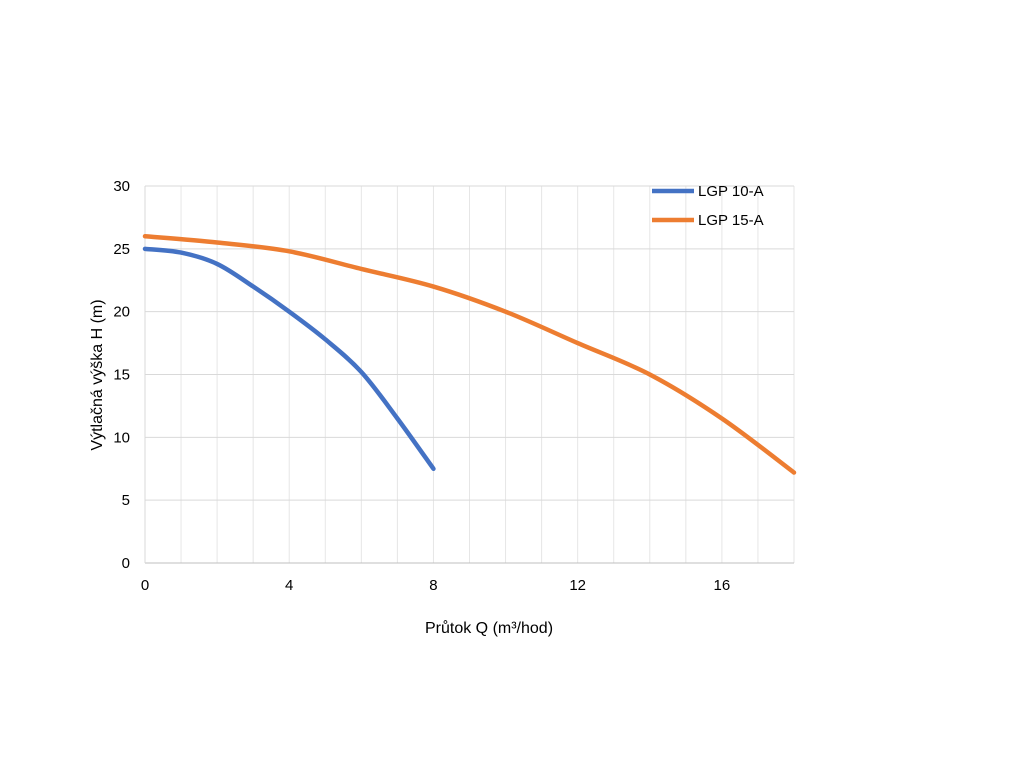 The image size is (1024, 768). Describe the element at coordinates (722, 585) in the screenshot. I see `x-tick-label: 16` at that location.